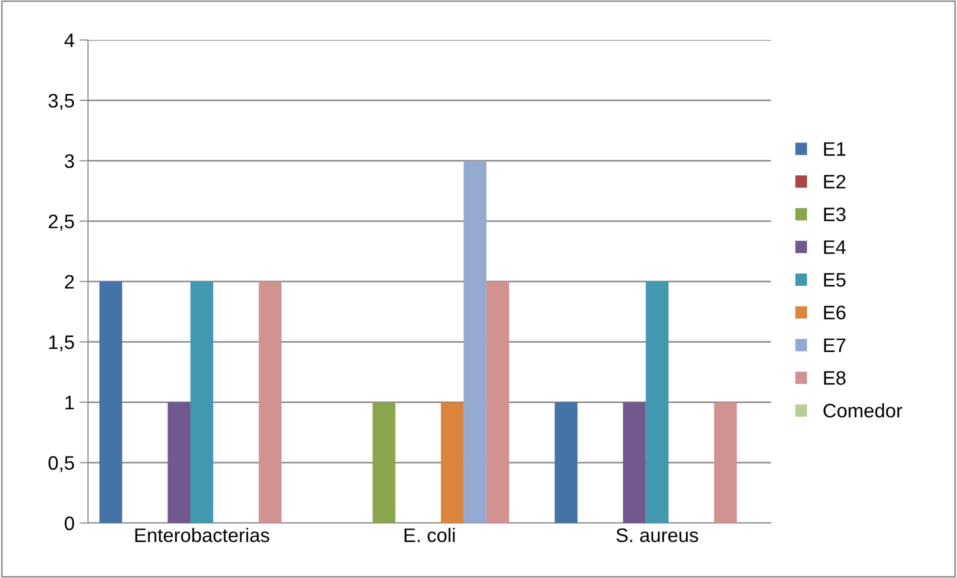 The height and width of the screenshot is (578, 957). Describe the element at coordinates (69, 403) in the screenshot. I see `y-tick-label: 1` at that location.